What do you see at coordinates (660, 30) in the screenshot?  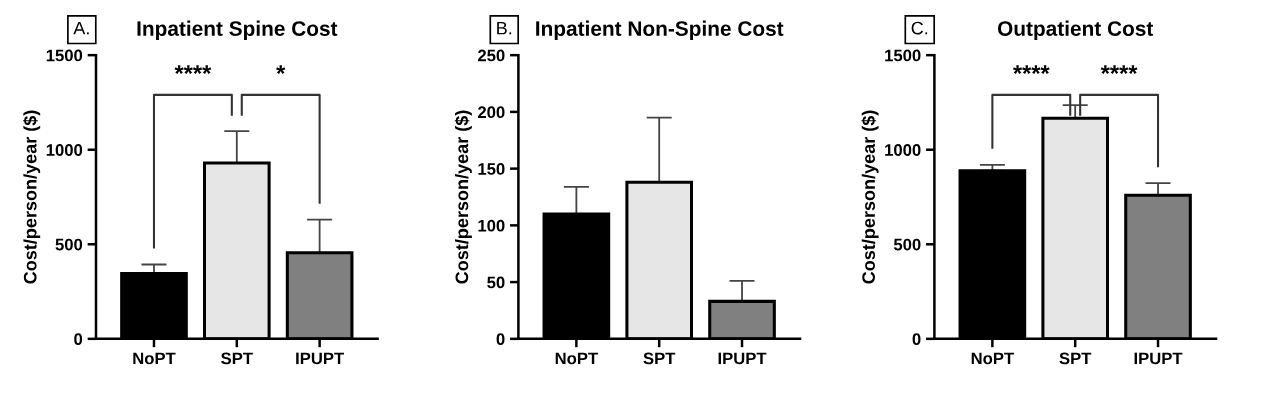 I see `chart-title: Inpatient Non-Spine Cost` at bounding box center [660, 30].